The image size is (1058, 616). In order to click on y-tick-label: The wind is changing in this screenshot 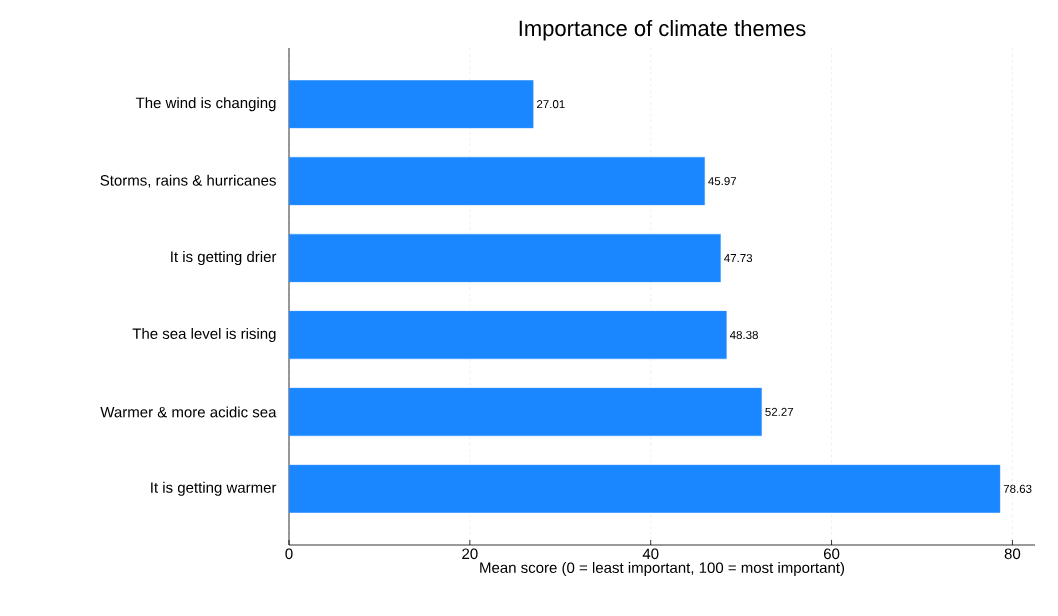, I will do `click(205, 104)`.